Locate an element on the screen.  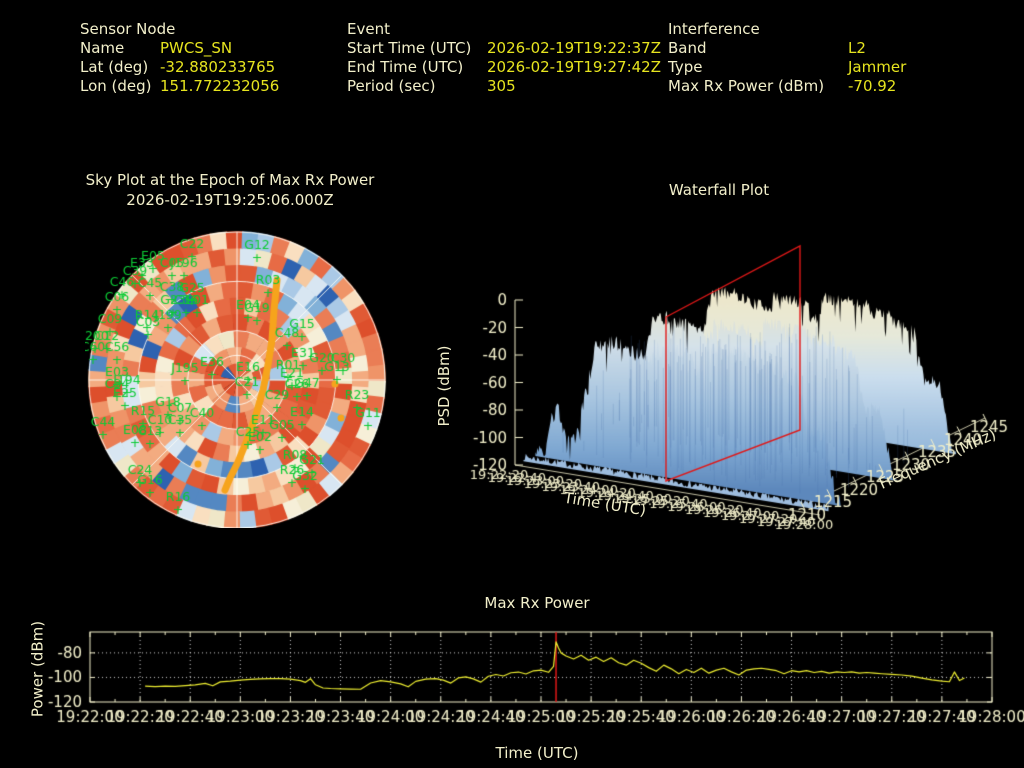
interference-power-label: Max Rx Power (dBm) is located at coordinates (746, 86).